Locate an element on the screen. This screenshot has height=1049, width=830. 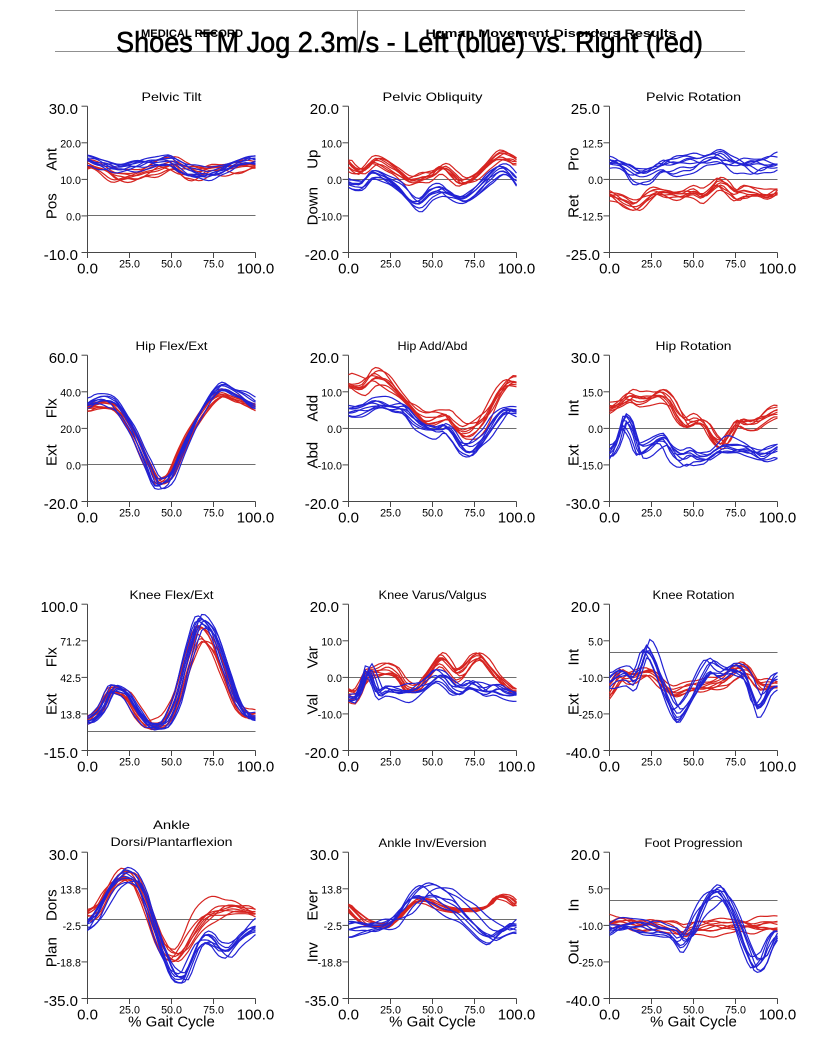
svg-text: Ret is located at coordinates (574, 206).